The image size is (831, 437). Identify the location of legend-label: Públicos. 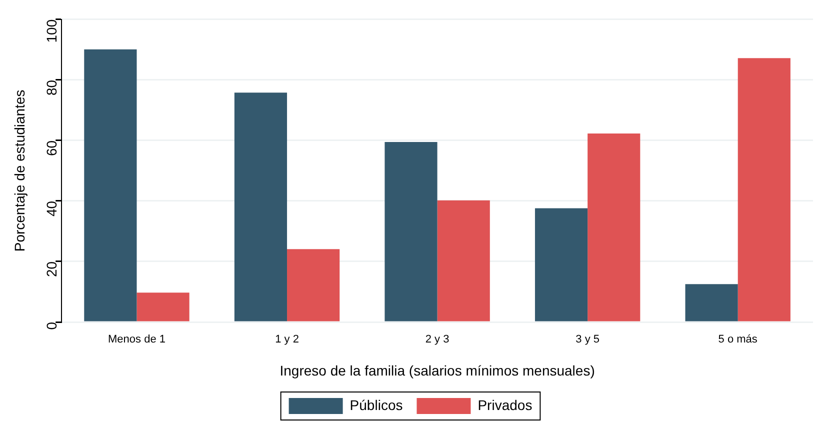
(376, 404).